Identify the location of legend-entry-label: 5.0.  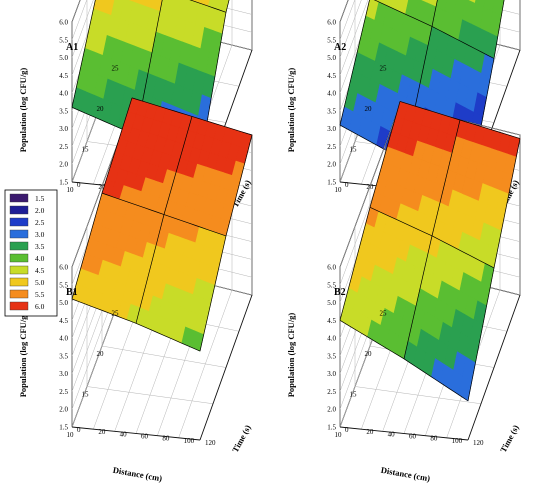
(40, 282).